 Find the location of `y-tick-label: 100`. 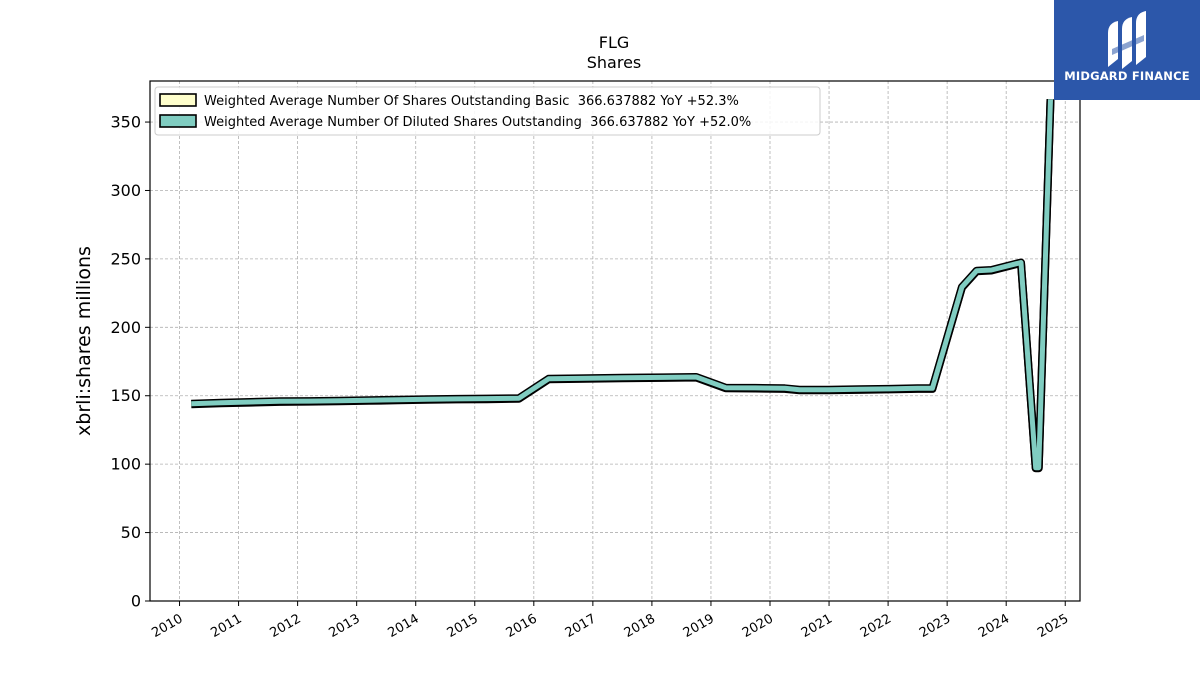

y-tick-label: 100 is located at coordinates (125, 464).